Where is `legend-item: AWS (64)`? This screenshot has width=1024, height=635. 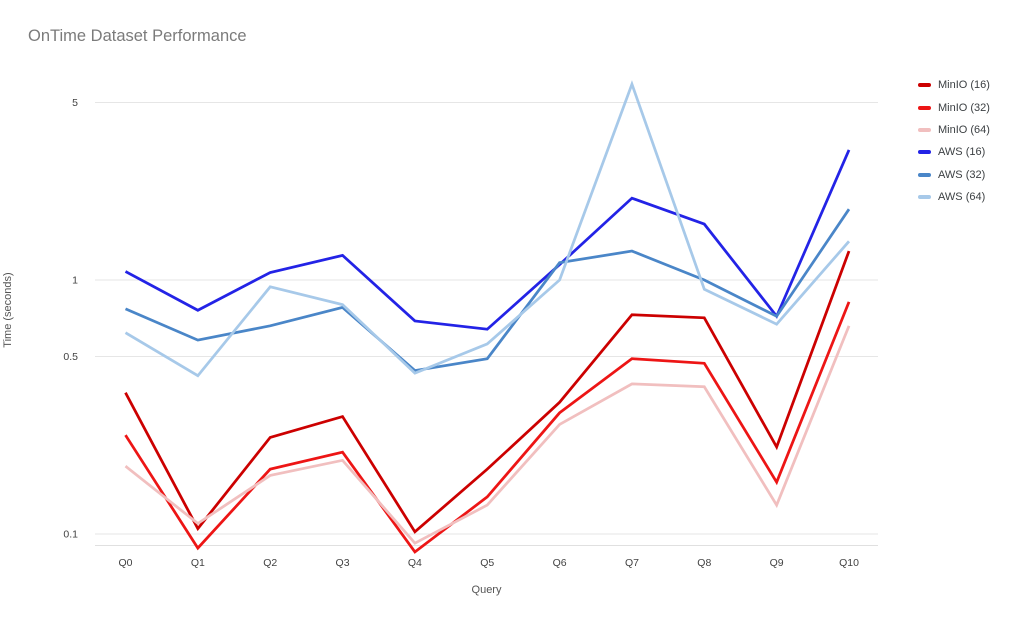 legend-item: AWS (64) is located at coordinates (954, 197).